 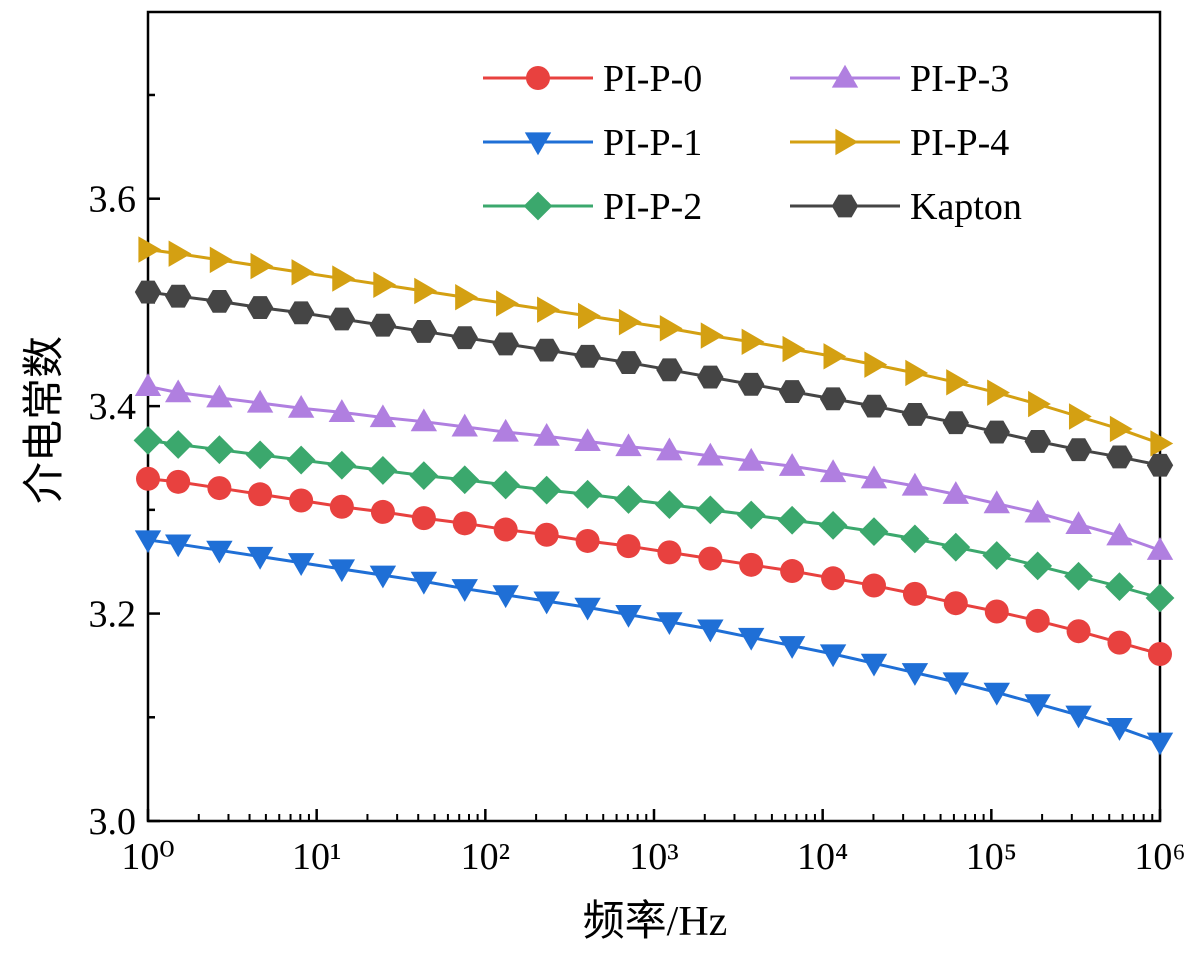 What do you see at coordinates (991, 857) in the screenshot?
I see `x-tick-label: 10⁵` at bounding box center [991, 857].